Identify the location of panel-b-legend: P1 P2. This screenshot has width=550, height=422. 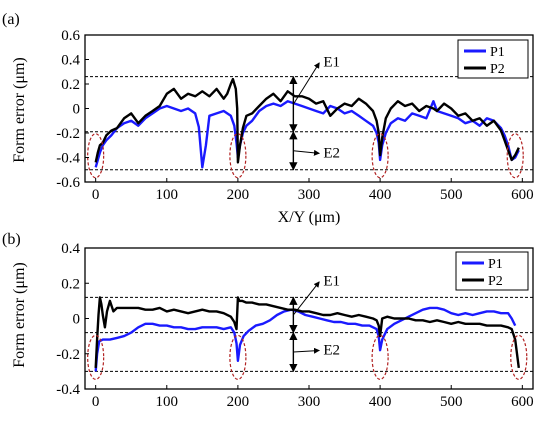
(492, 271).